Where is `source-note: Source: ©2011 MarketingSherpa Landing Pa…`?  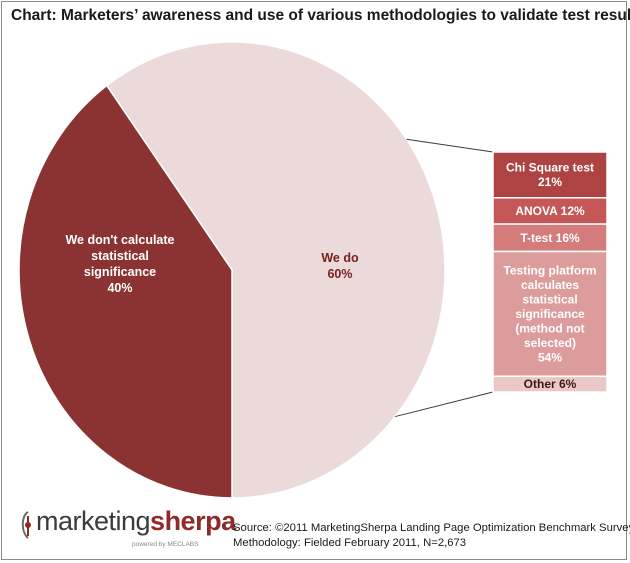
source-note: Source: ©2011 MarketingSherpa Landing Pa… is located at coordinates (431, 536).